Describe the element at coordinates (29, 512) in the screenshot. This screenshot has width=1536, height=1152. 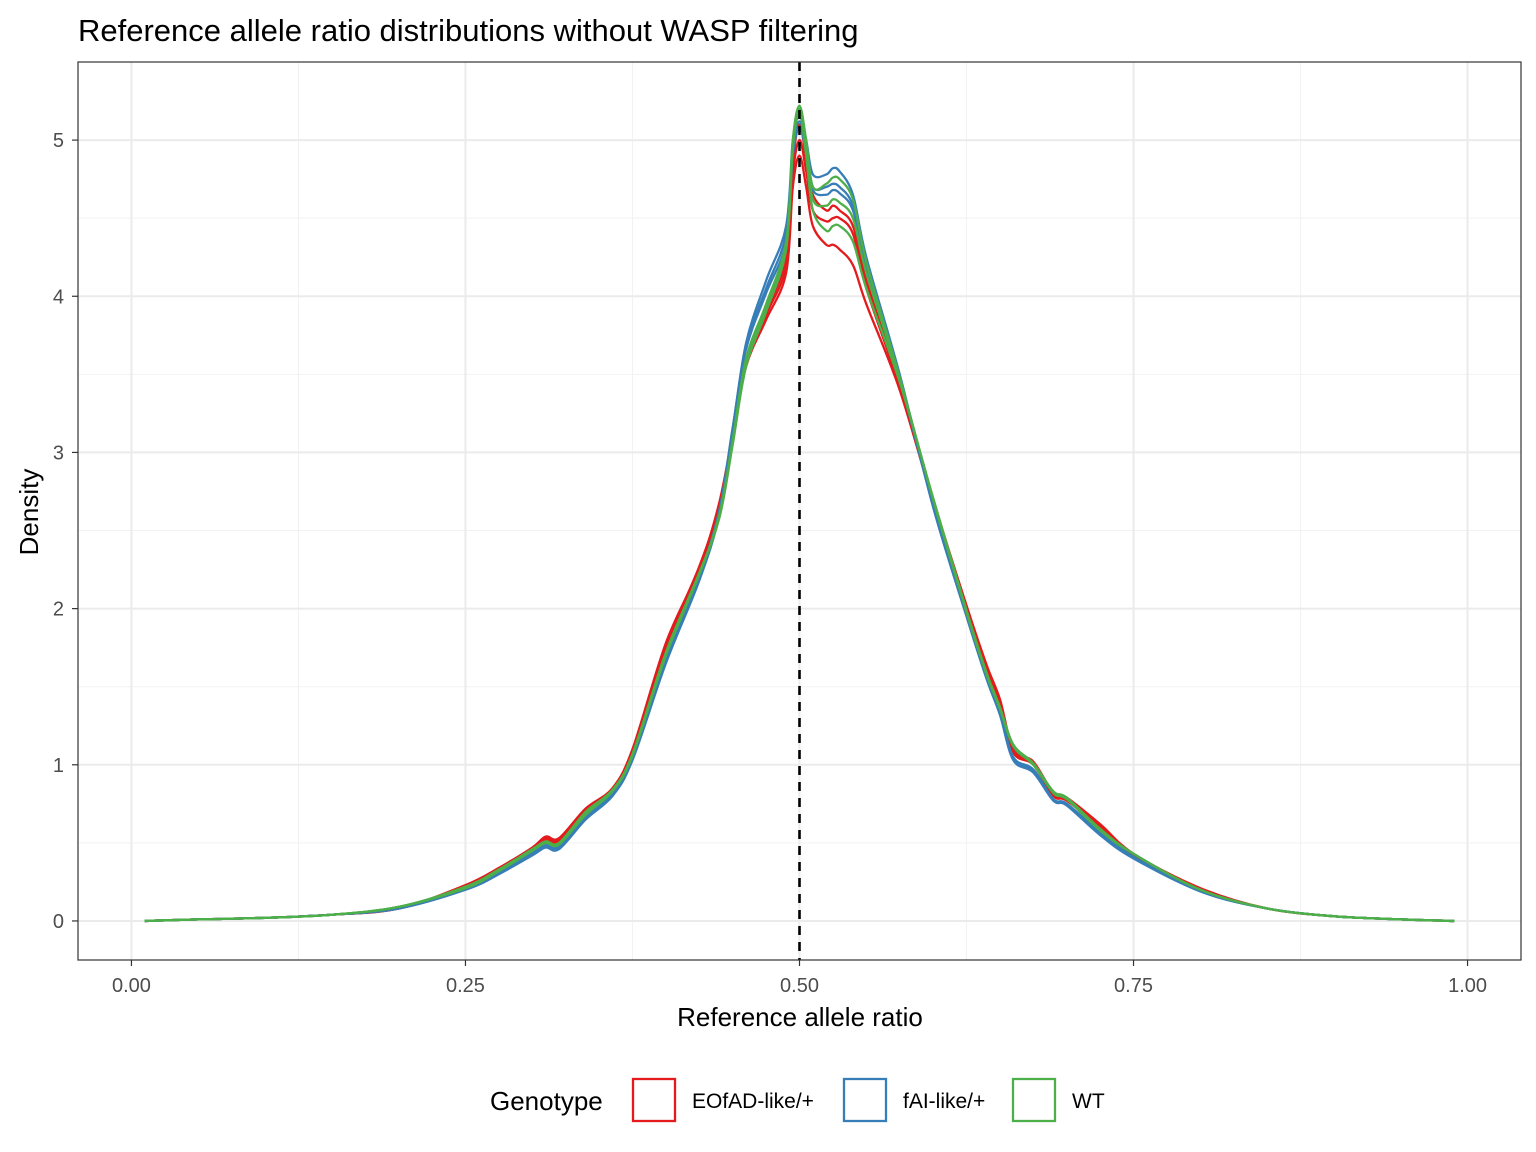
I see `y-axis-label: Density` at that location.